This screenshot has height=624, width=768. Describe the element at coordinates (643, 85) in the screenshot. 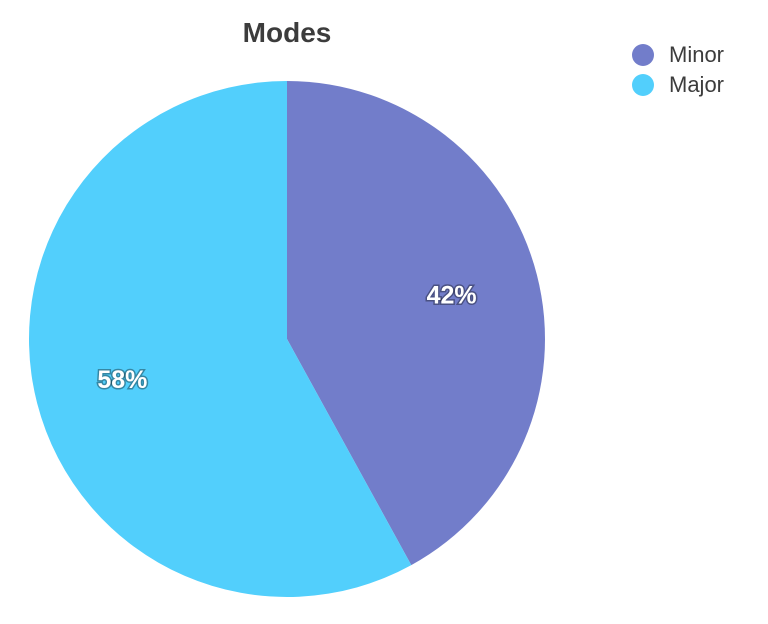

I see `legend-swatch-major` at that location.